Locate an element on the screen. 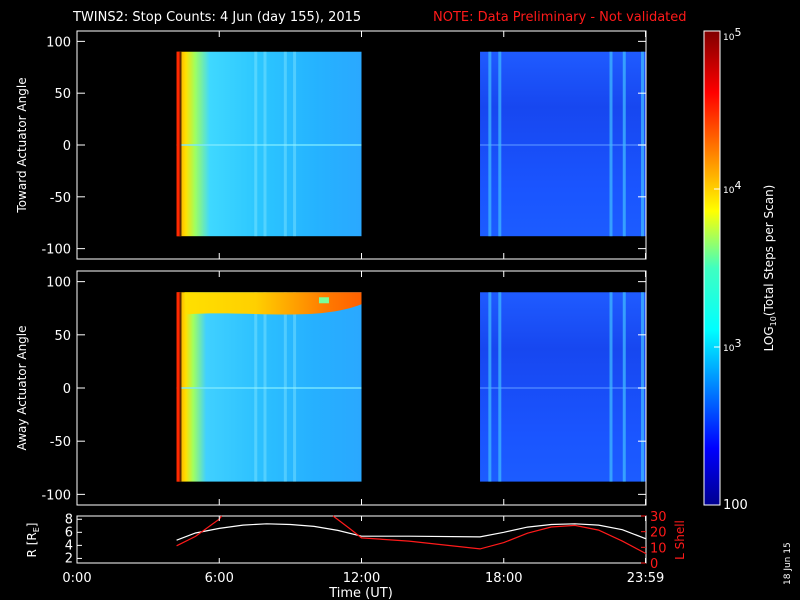 The width and height of the screenshot is (800, 600). edge-dark-strip-away is located at coordinates (180, 387).